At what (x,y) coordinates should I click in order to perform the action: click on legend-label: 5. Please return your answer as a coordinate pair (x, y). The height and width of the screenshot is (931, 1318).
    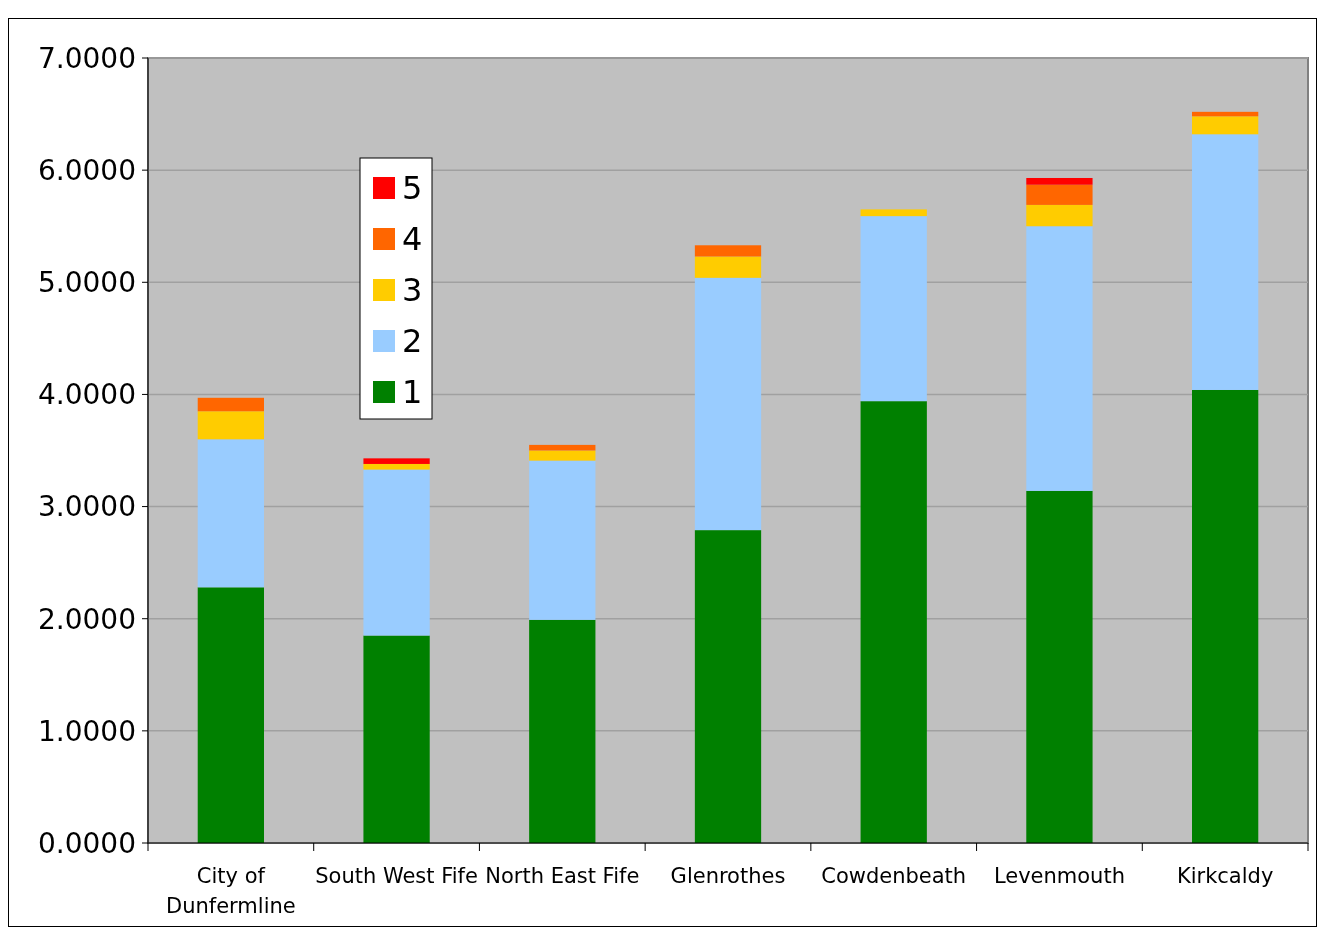
    Looking at the image, I should click on (412, 188).